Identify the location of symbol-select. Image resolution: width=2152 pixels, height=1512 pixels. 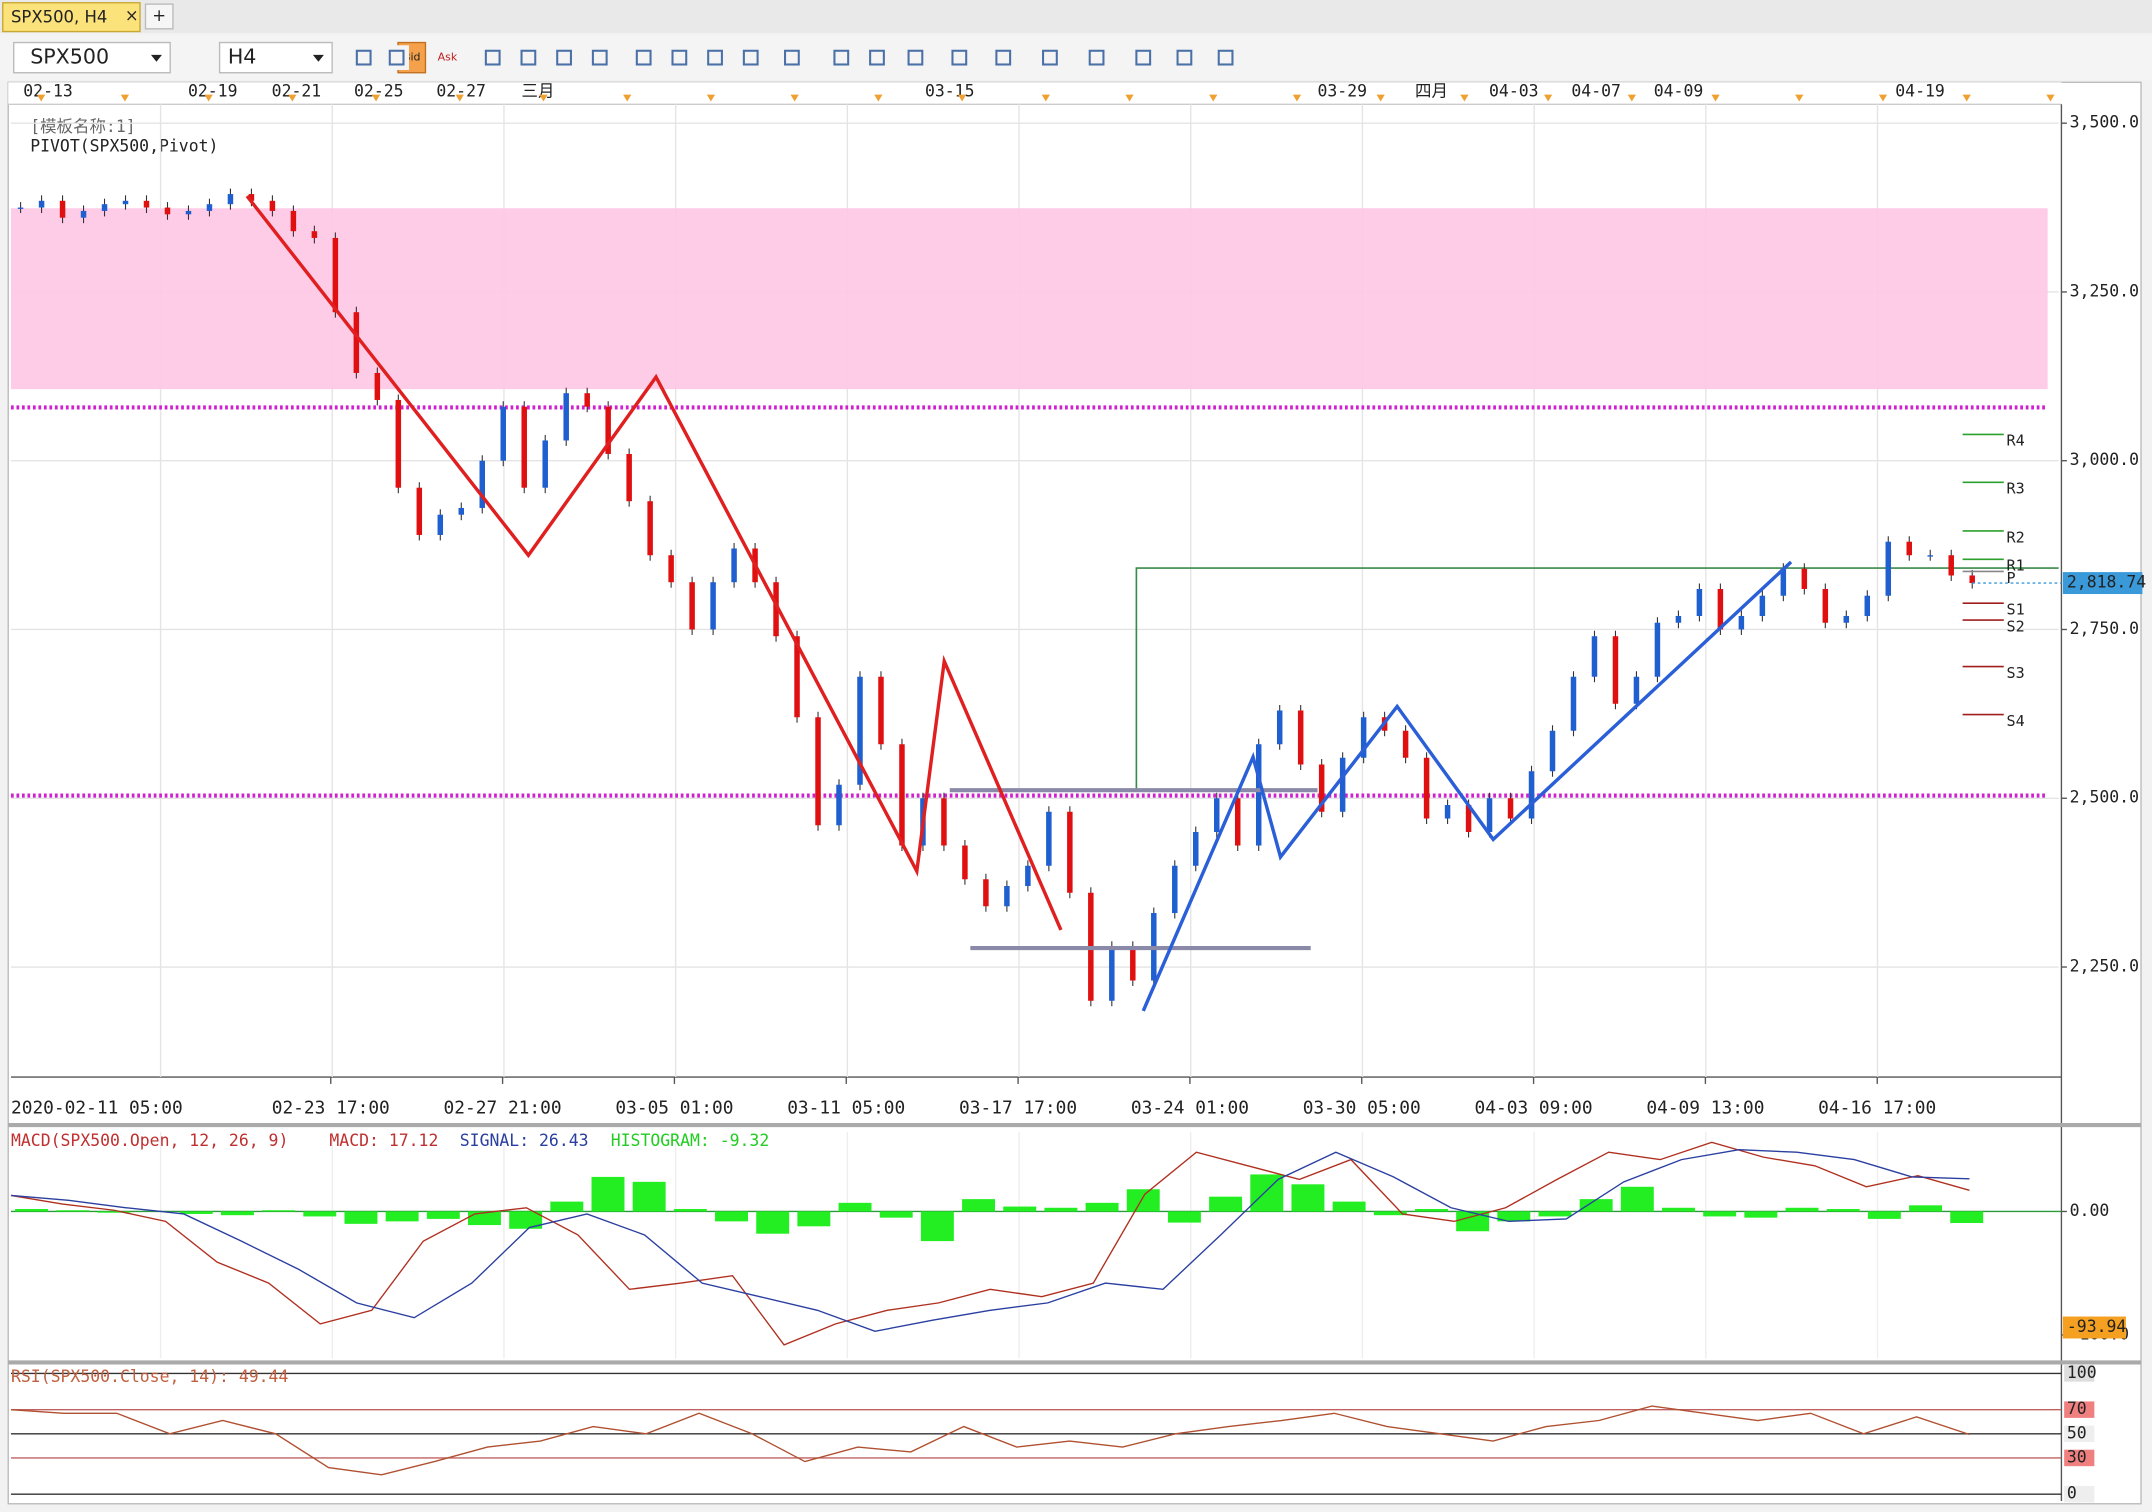
(92, 57).